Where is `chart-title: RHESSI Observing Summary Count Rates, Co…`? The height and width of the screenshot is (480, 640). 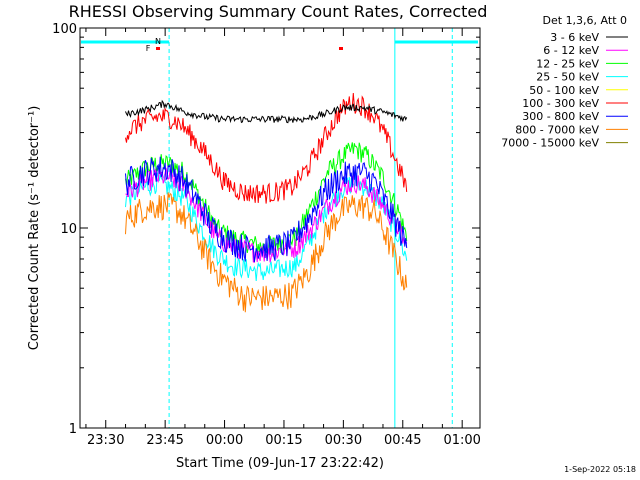
chart-title: RHESSI Observing Summary Count Rates, Co… is located at coordinates (278, 11).